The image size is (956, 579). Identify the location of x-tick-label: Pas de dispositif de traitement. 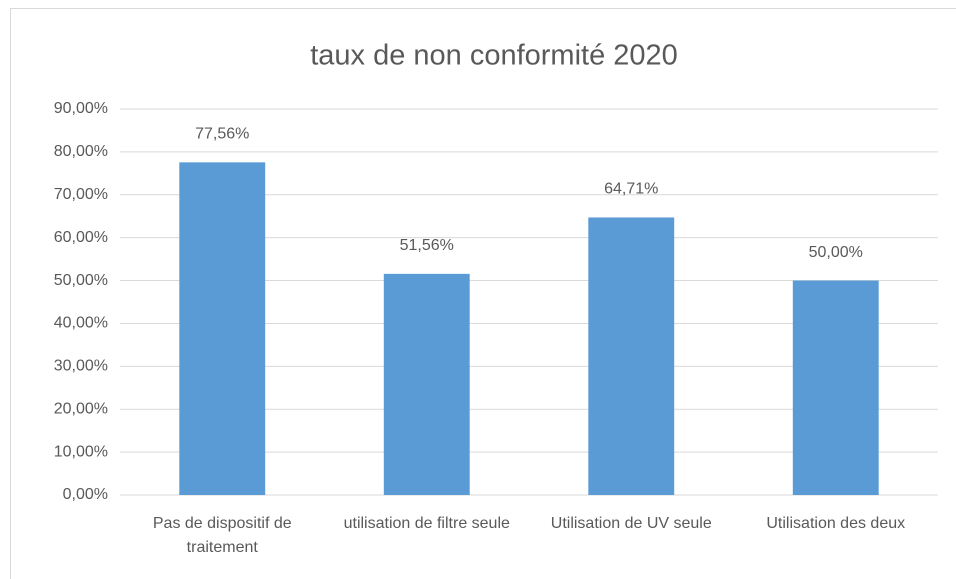
(222, 535).